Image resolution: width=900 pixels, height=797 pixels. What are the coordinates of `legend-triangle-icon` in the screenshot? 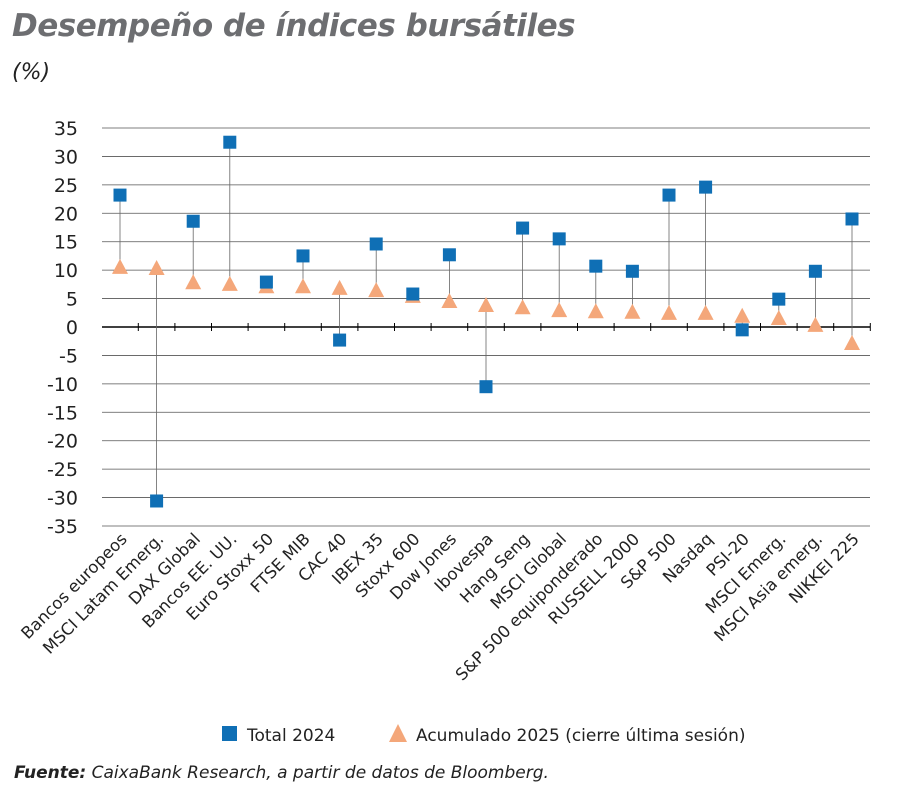 It's located at (398, 733).